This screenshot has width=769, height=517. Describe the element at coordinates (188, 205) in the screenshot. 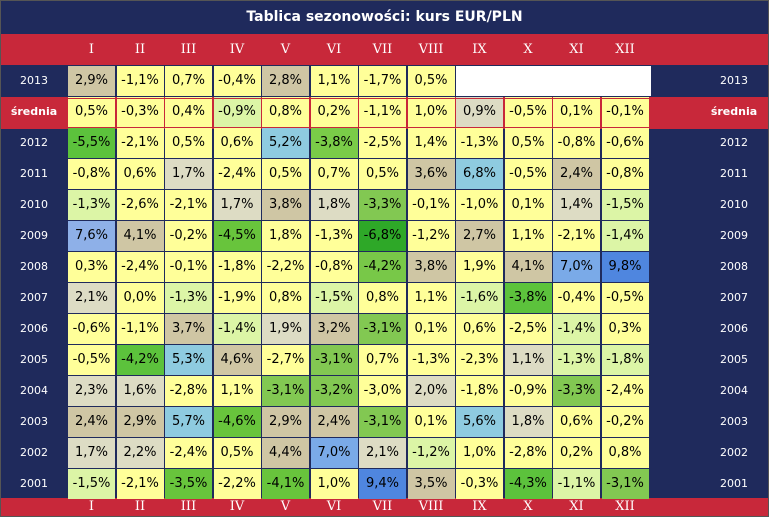

I see `table-cell: -2,1%` at that location.